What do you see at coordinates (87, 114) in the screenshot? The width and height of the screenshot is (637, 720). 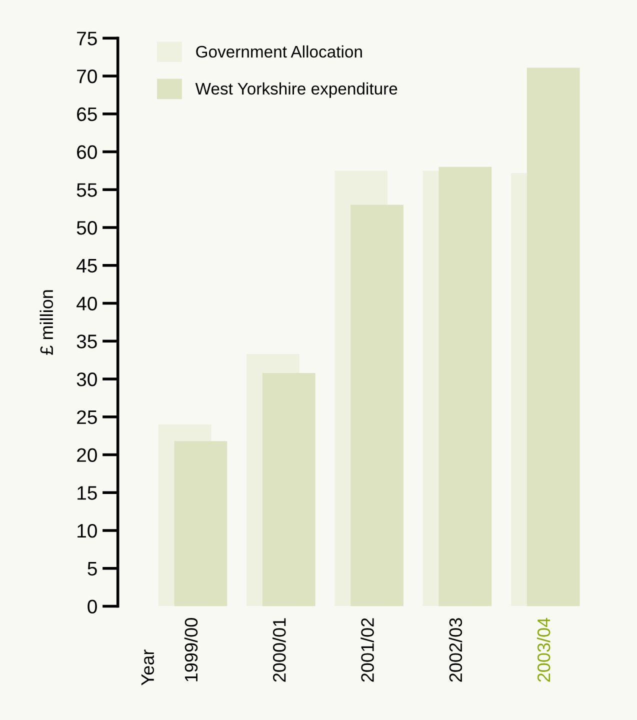 I see `y-tick-label: 65` at bounding box center [87, 114].